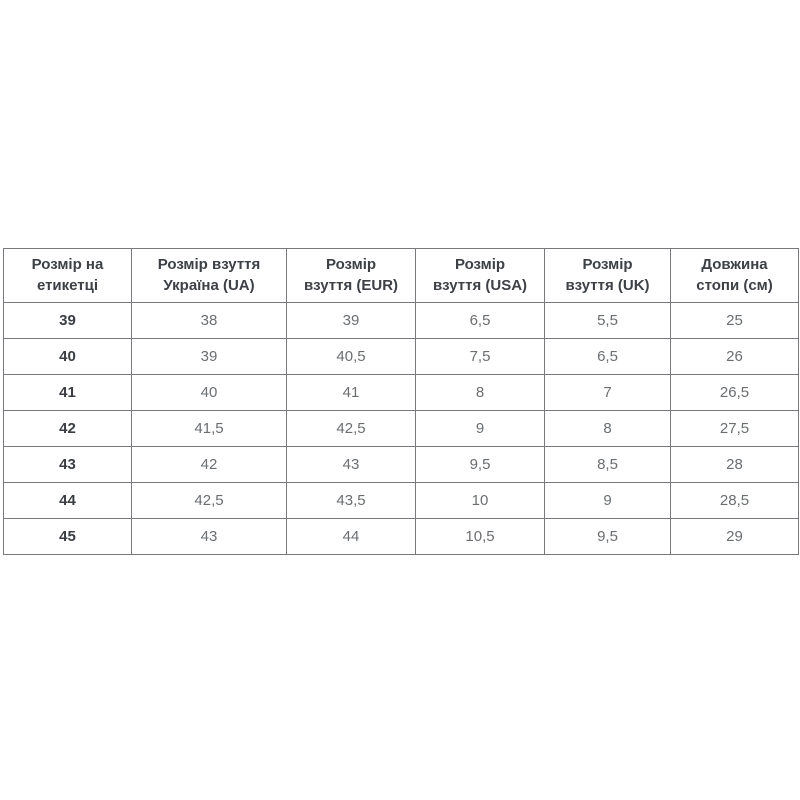 The height and width of the screenshot is (800, 800). Describe the element at coordinates (734, 392) in the screenshot. I see `table-cell: 26,5` at that location.